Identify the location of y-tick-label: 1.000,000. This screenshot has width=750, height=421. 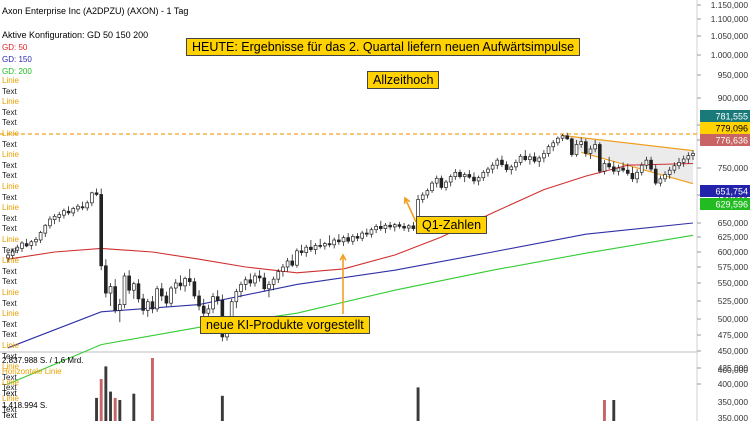
(730, 55).